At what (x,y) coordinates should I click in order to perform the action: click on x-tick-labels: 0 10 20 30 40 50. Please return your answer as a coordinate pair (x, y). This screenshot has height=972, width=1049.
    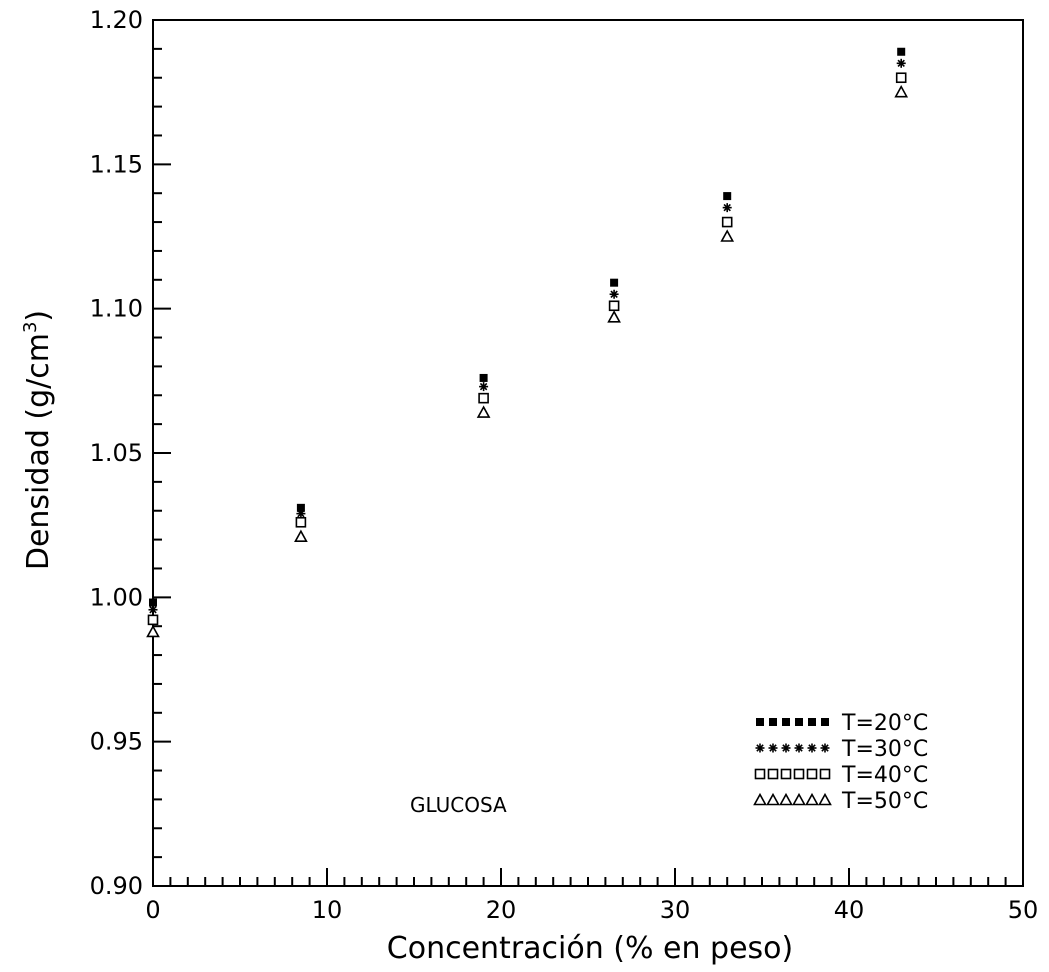
    Looking at the image, I should click on (591, 910).